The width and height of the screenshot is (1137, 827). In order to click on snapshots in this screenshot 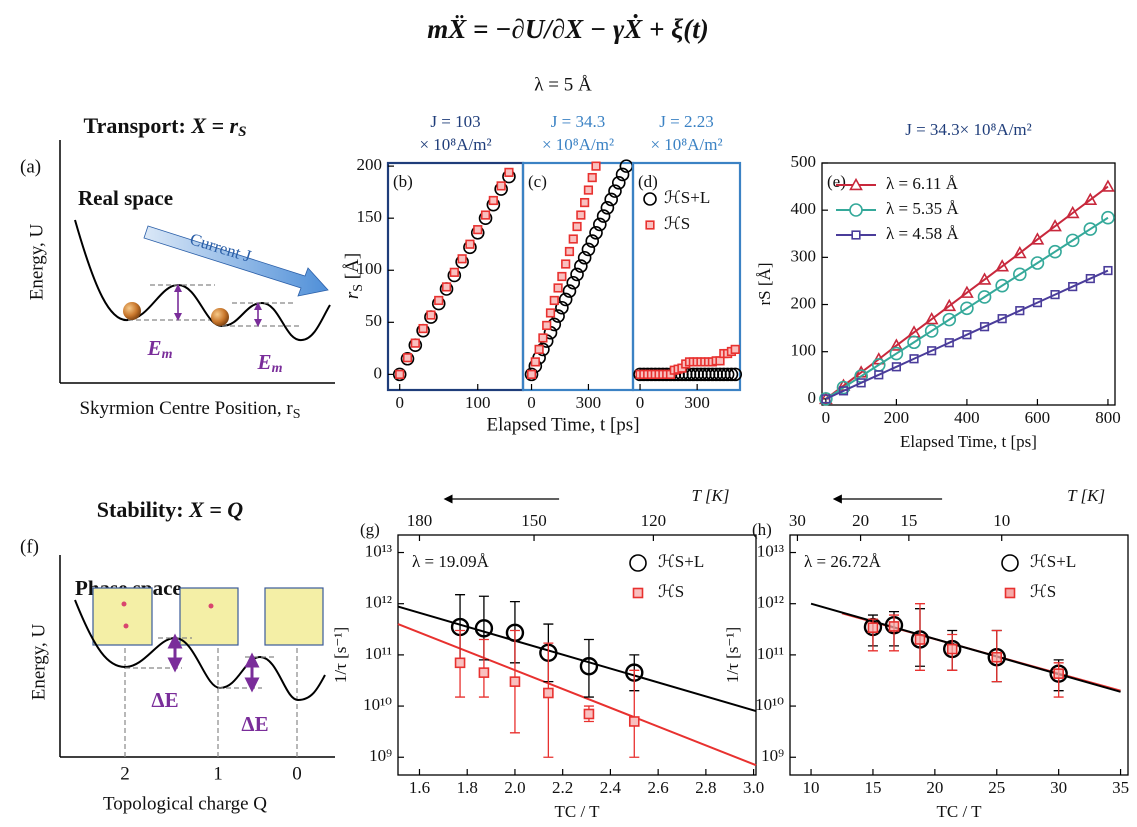, I will do `click(208, 616)`.